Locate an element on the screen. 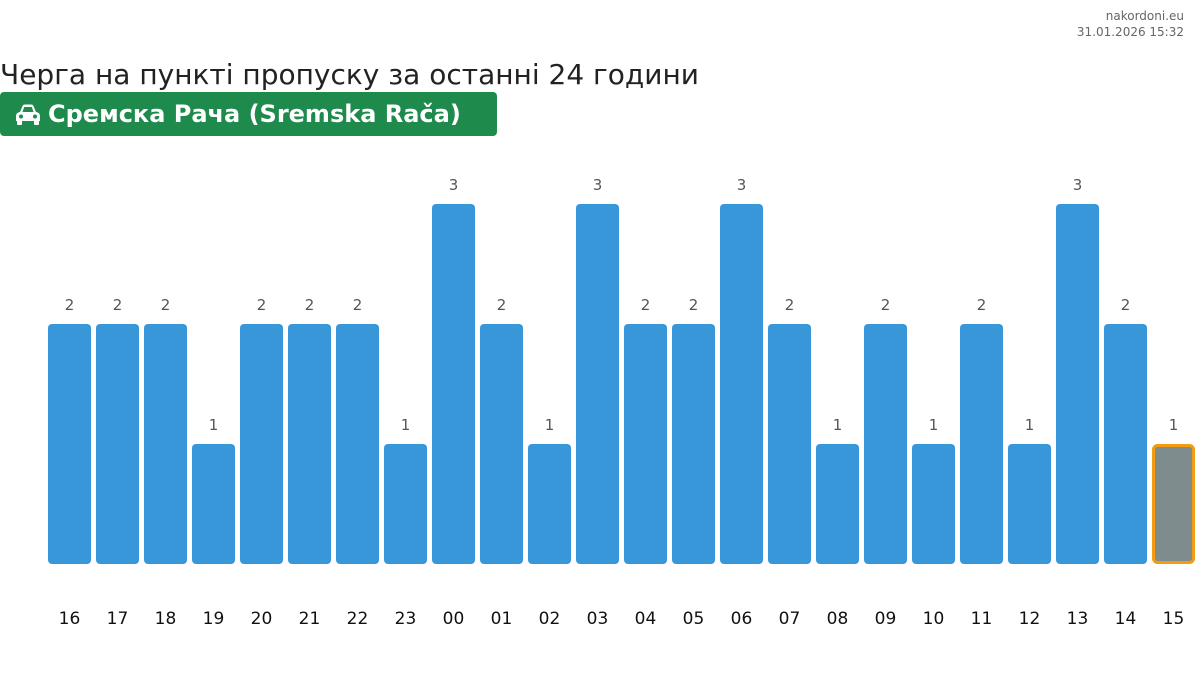 The width and height of the screenshot is (1200, 684). x-tick-label: 14 is located at coordinates (1126, 619).